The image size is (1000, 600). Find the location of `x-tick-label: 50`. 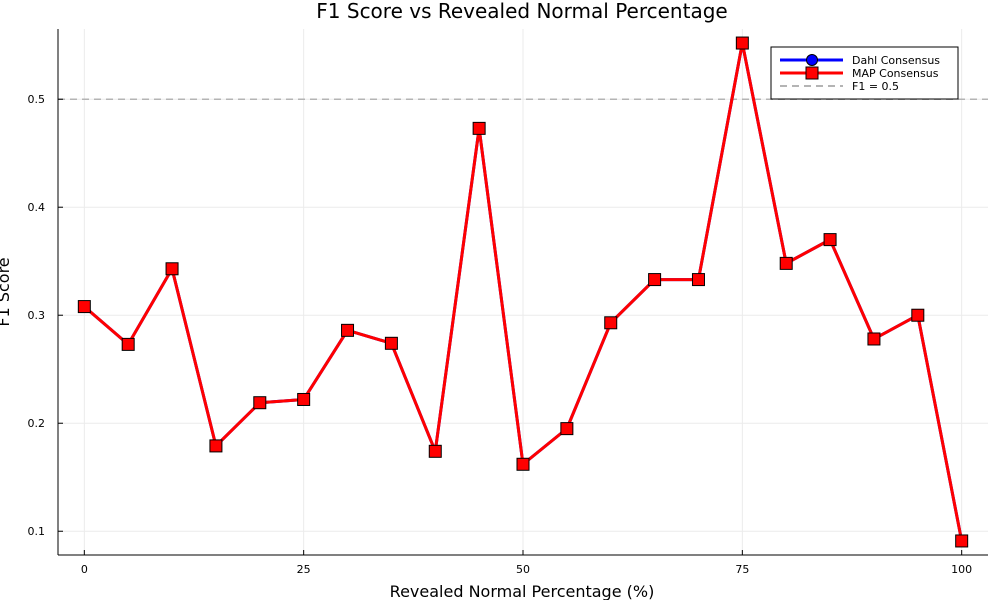

x-tick-label: 50 is located at coordinates (523, 569).